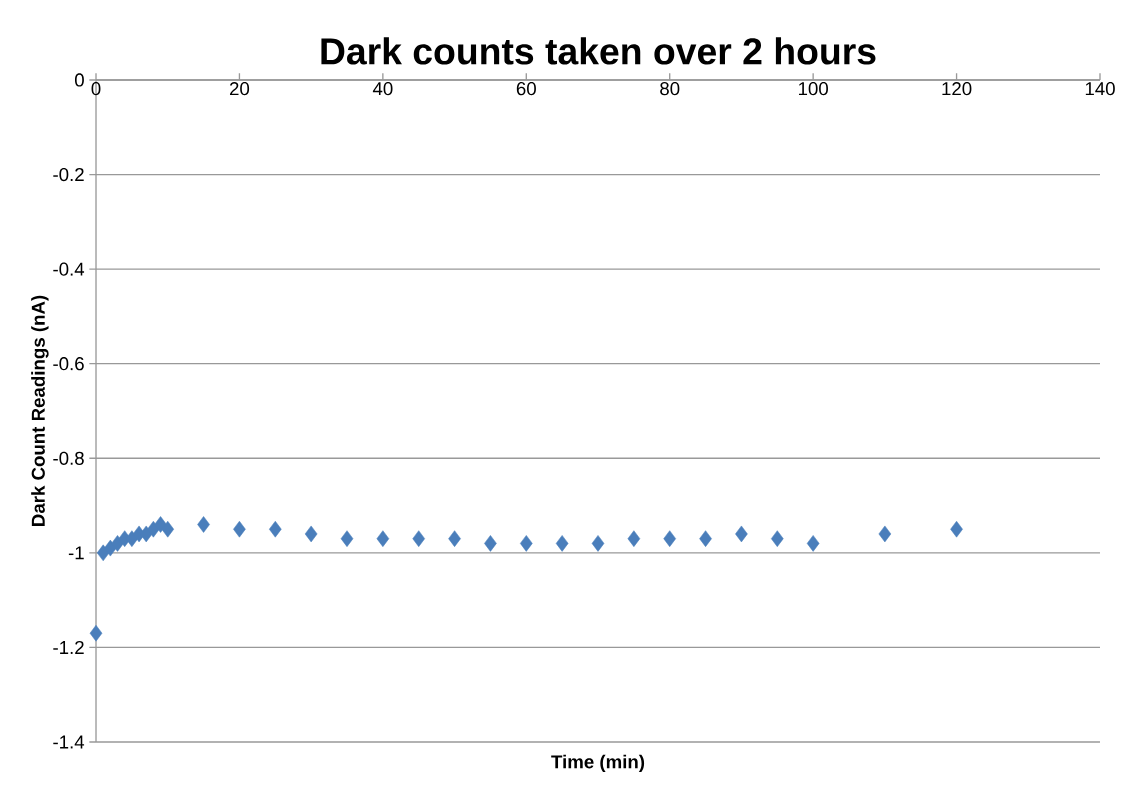 The image size is (1136, 785). I want to click on y-tick-label: -0.6, so click(68, 364).